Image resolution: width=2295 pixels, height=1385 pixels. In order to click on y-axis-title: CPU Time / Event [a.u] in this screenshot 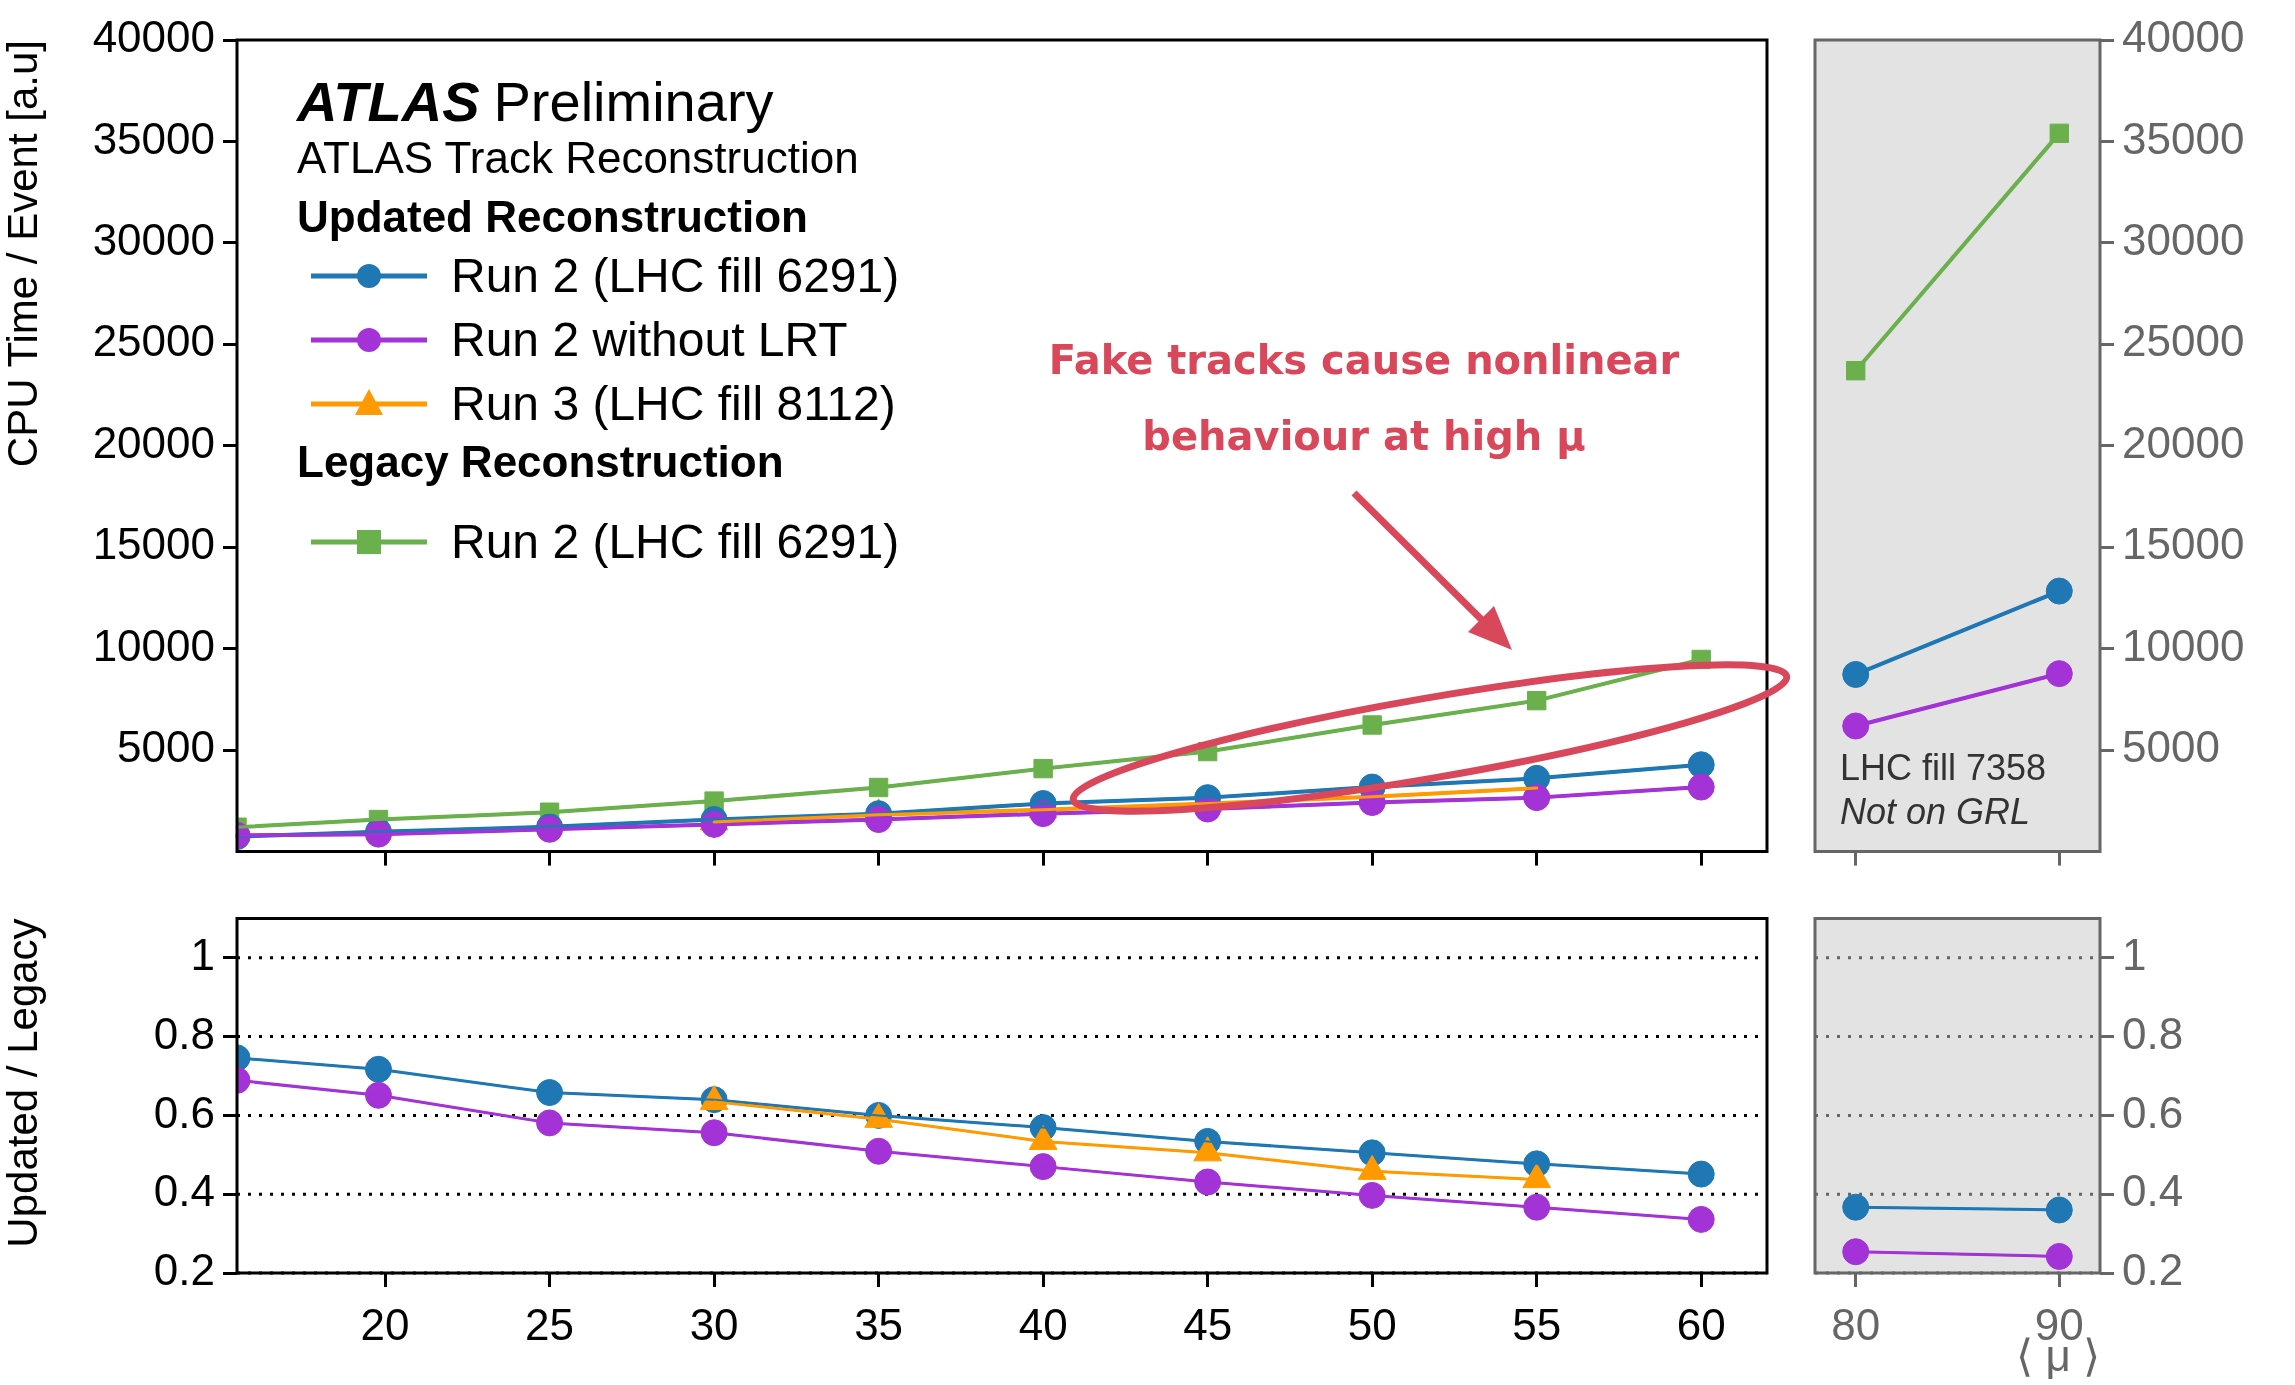, I will do `click(23, 254)`.